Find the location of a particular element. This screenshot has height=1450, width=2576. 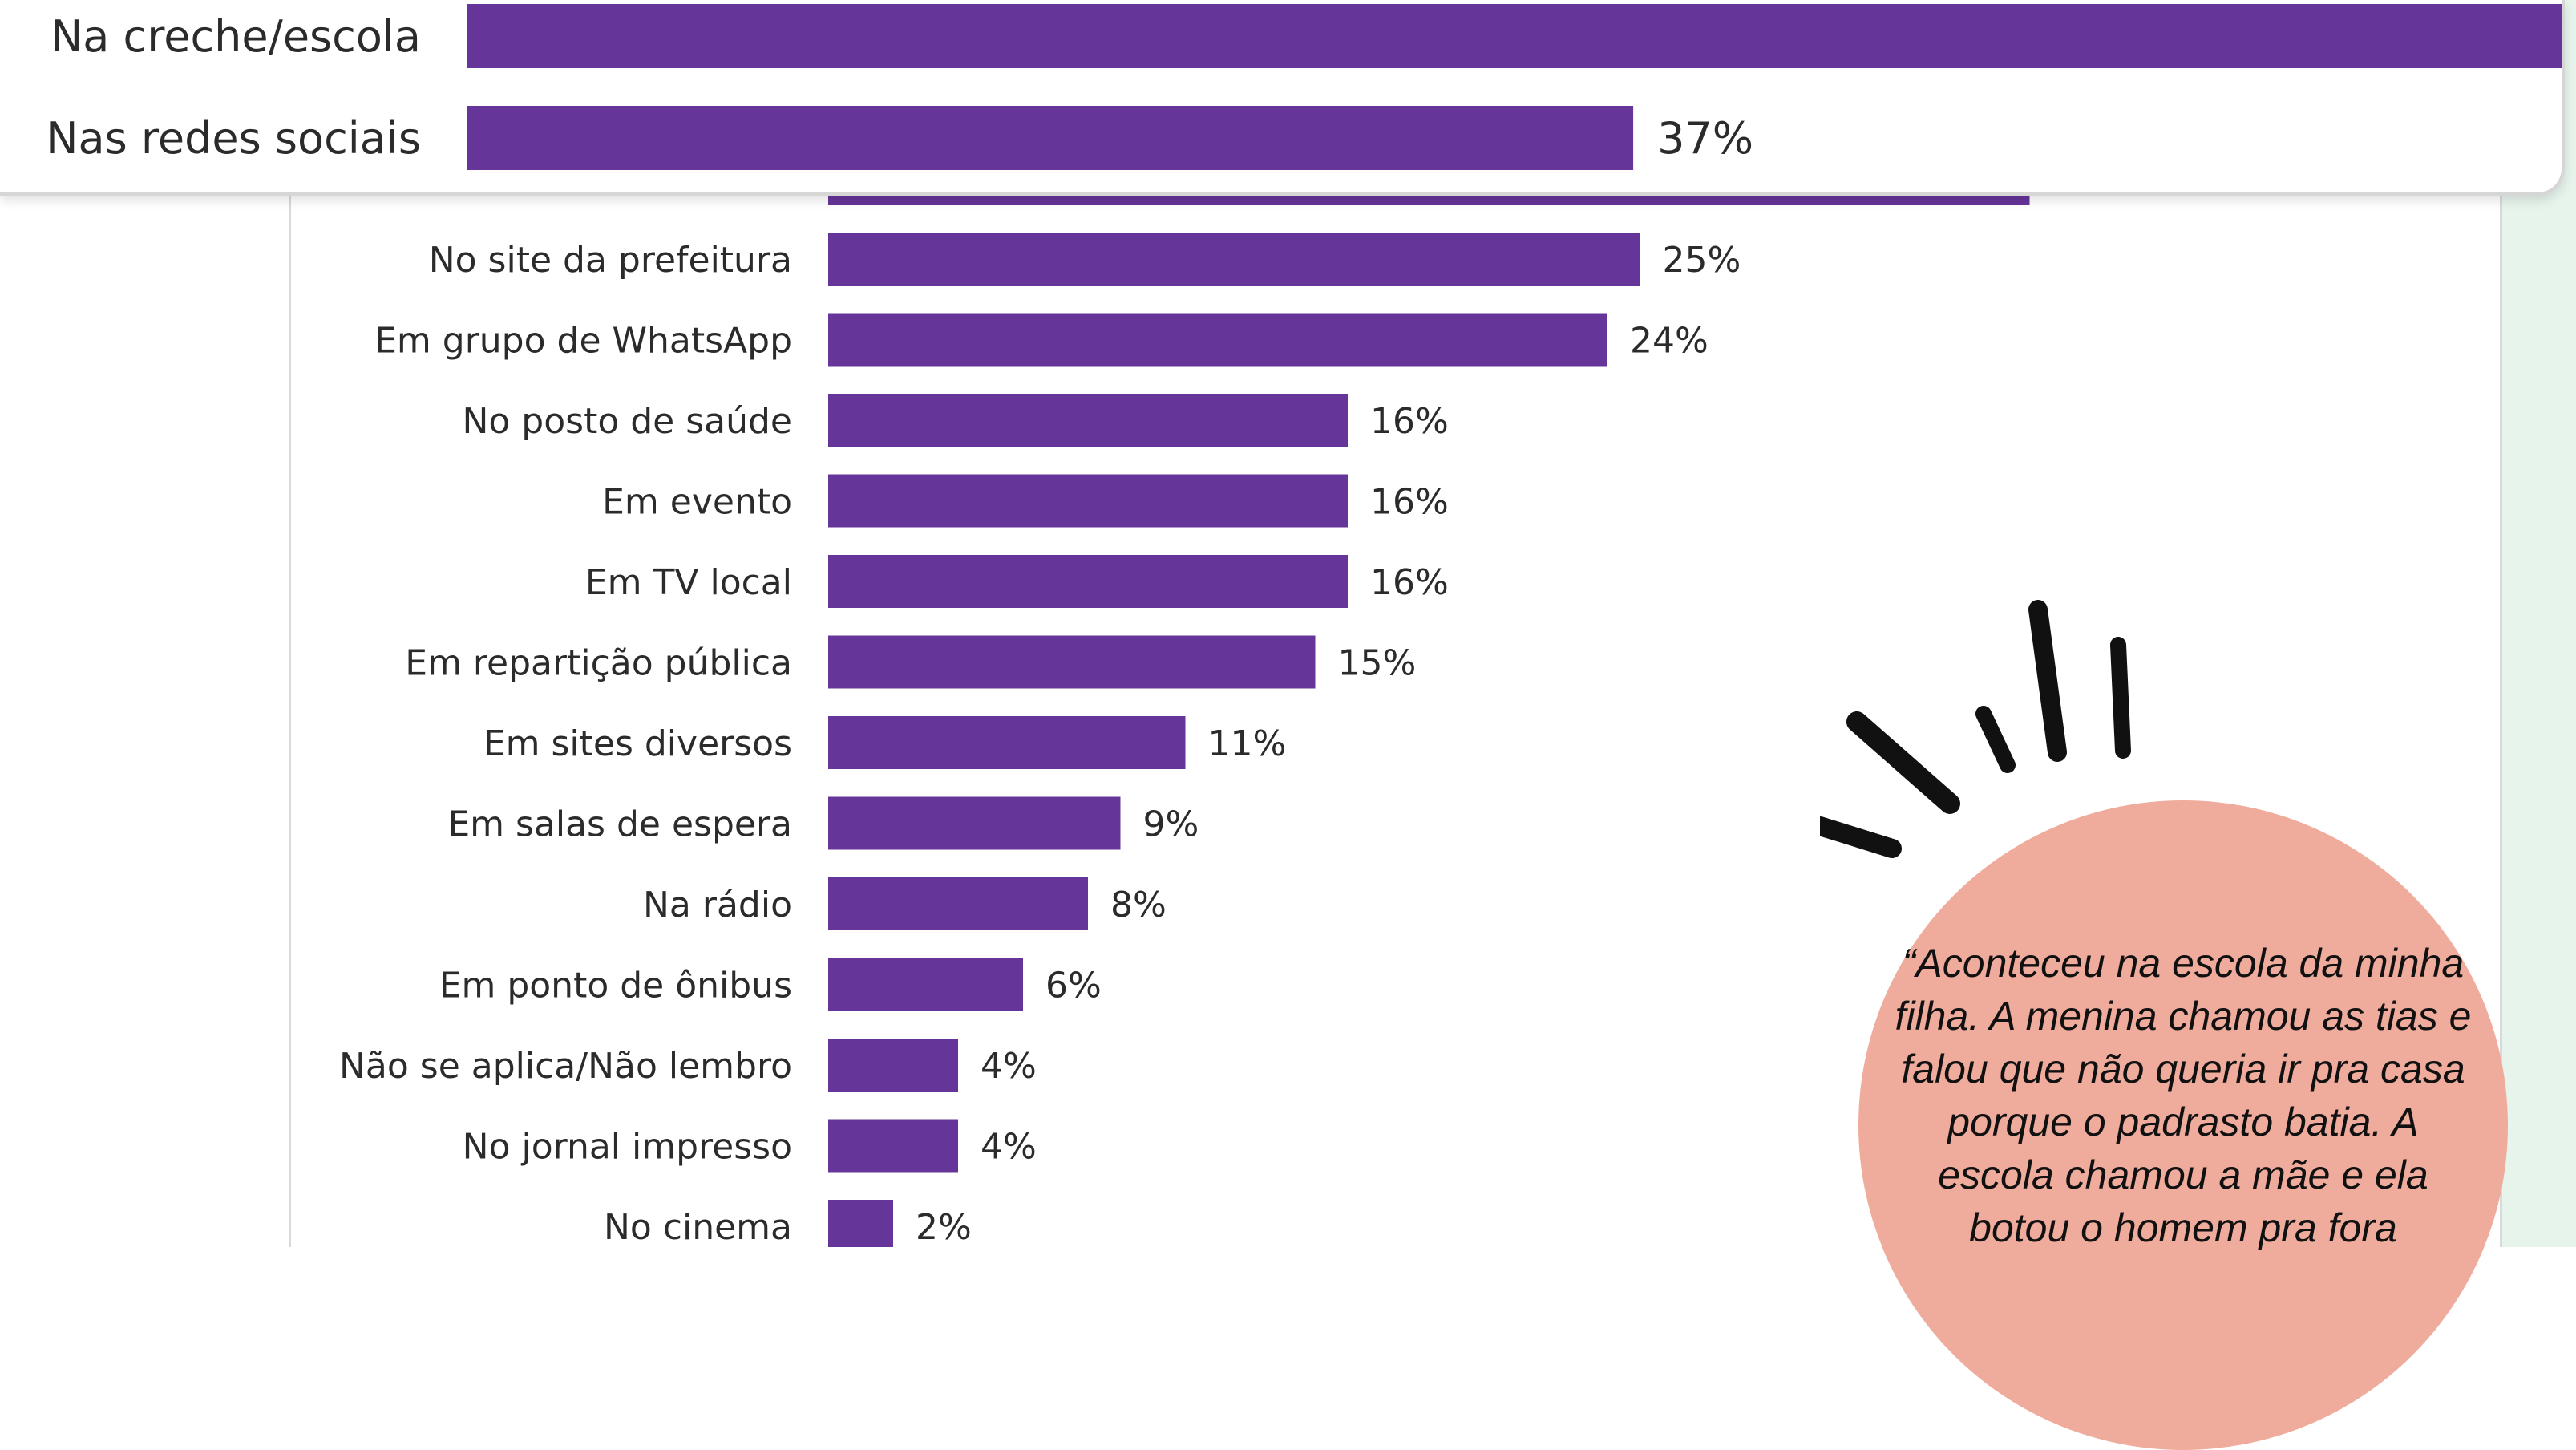

category-label: No site da prefeitura is located at coordinates (610, 260).